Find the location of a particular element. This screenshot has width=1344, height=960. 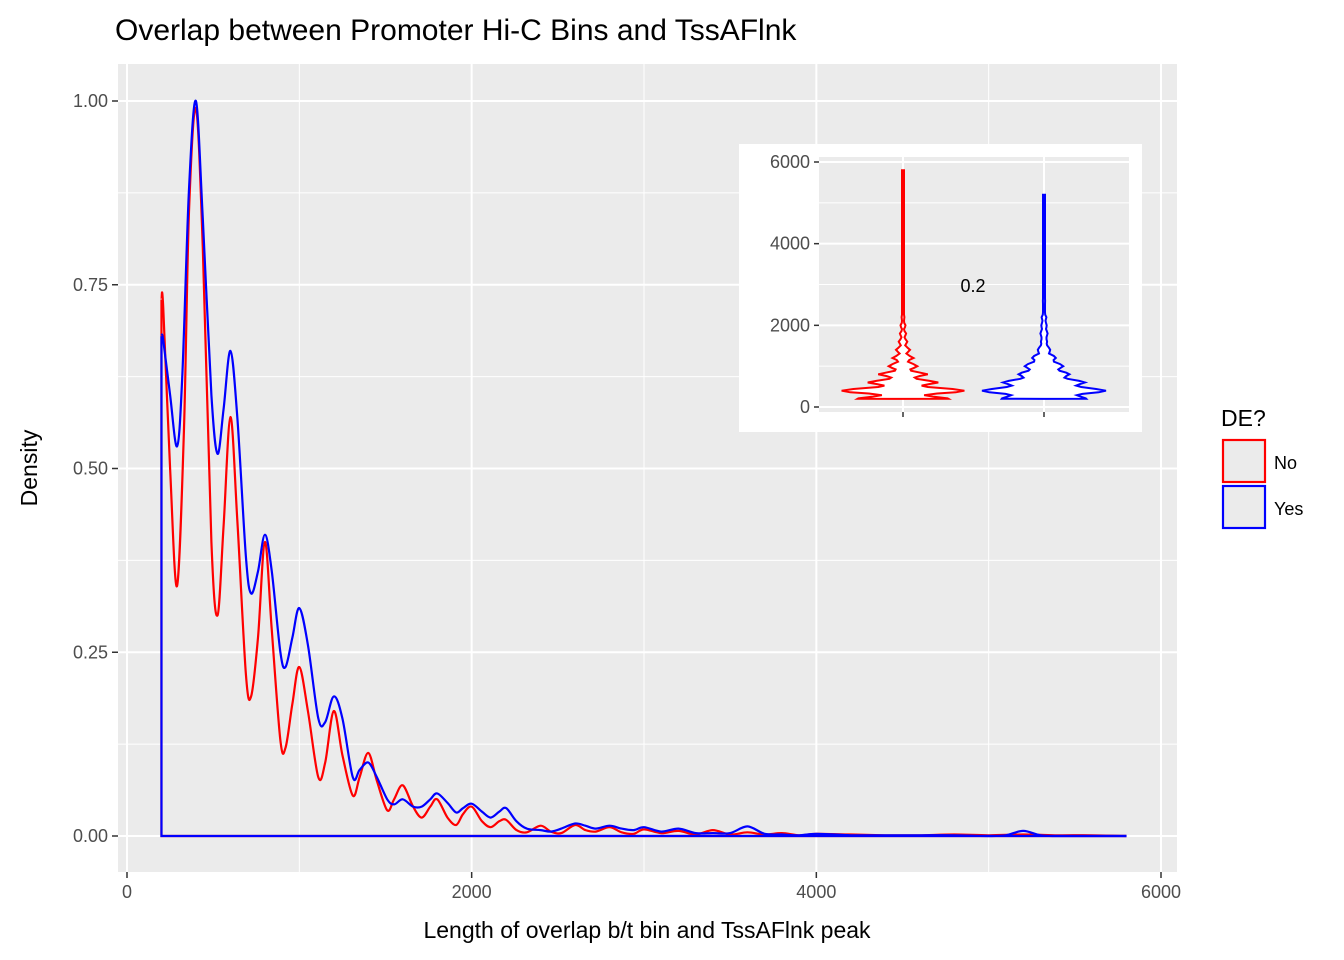

inset-violin-plot: 0 2000 4000 6000 0.2 is located at coordinates (940, 288).